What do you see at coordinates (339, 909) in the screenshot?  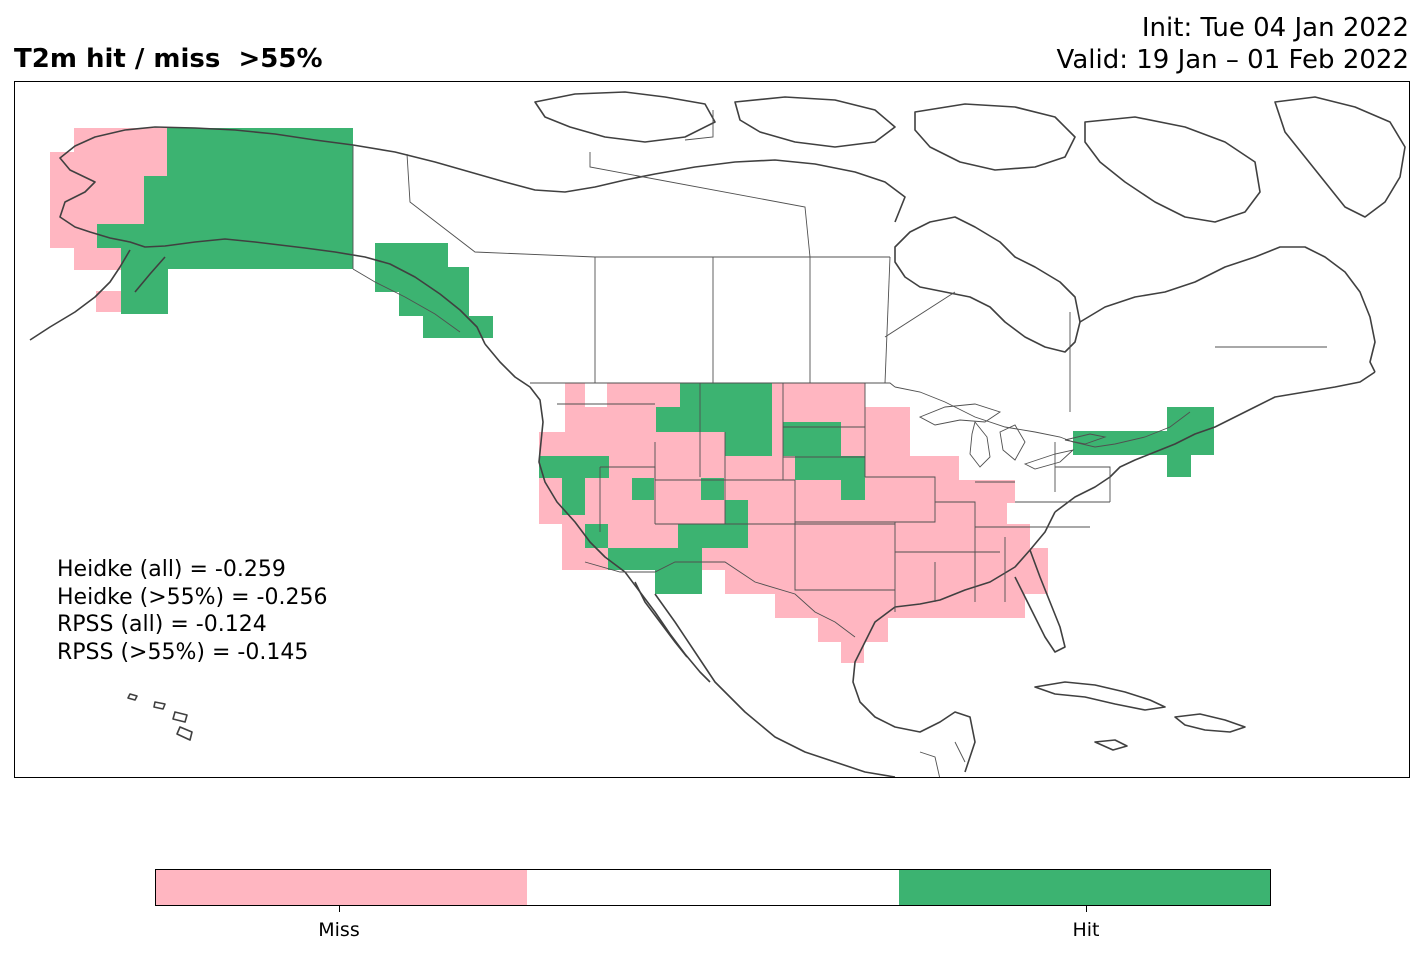 I see `colorbar-miss-tick` at bounding box center [339, 909].